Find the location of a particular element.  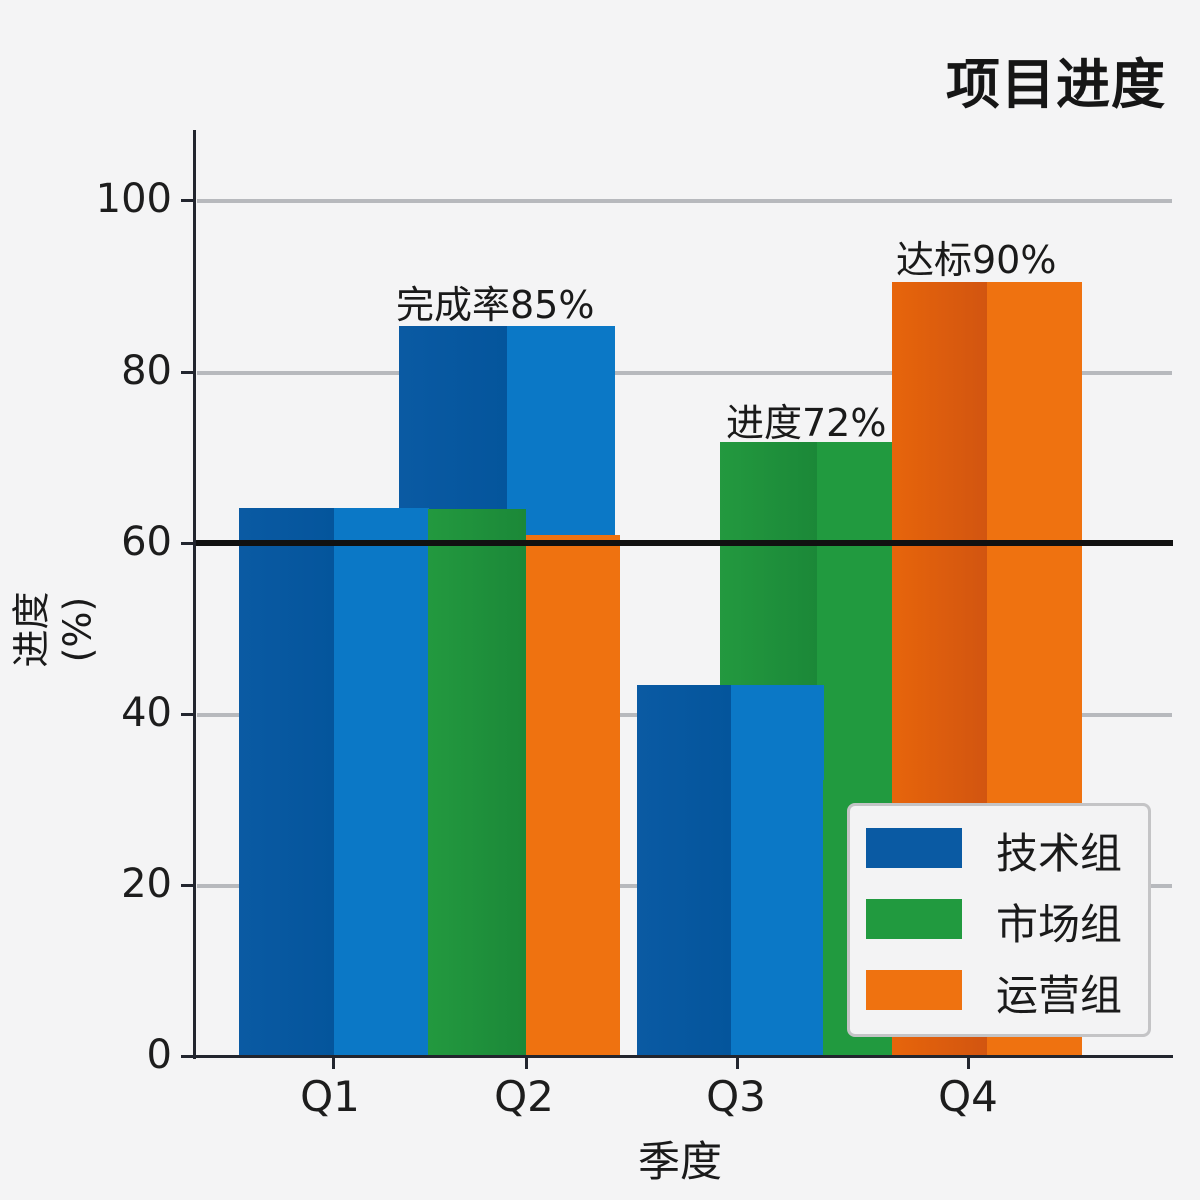

x-axis-title: 季度 is located at coordinates (679, 1161).